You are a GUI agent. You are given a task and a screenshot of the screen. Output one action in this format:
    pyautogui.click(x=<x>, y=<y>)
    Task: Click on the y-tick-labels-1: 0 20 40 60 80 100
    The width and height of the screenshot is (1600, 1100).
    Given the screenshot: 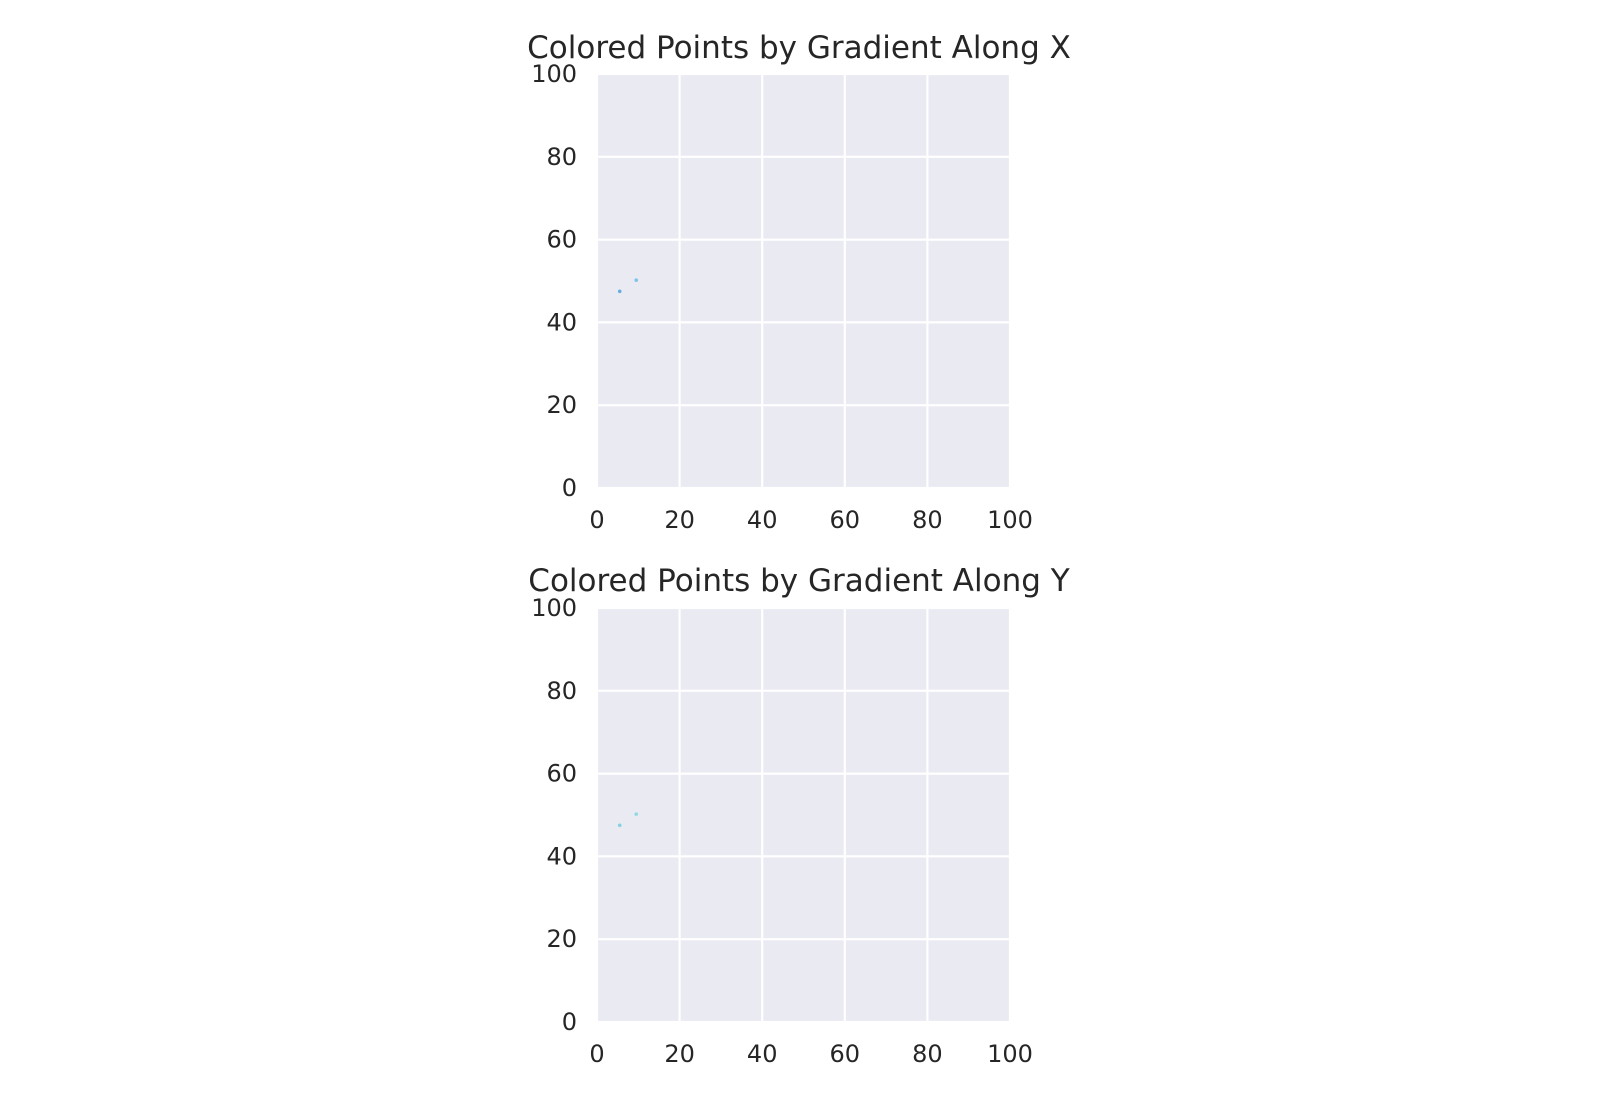 What is the action you would take?
    pyautogui.click(x=554, y=281)
    